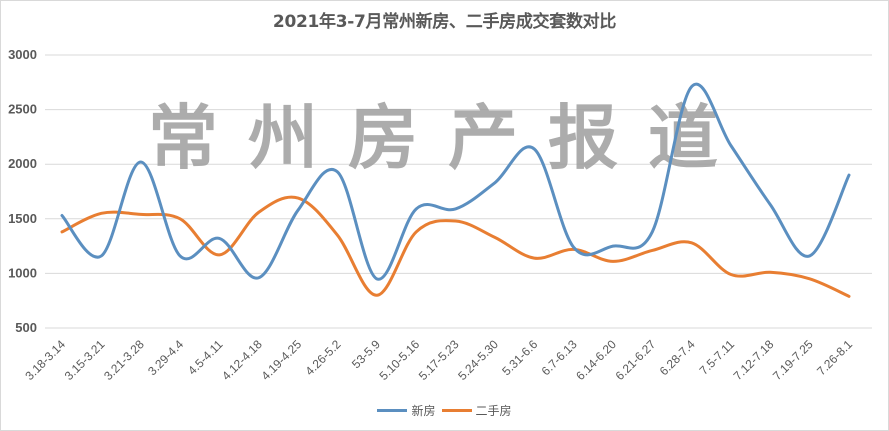  Describe the element at coordinates (423, 411) in the screenshot. I see `legend-label-new-homes: 新房` at that location.